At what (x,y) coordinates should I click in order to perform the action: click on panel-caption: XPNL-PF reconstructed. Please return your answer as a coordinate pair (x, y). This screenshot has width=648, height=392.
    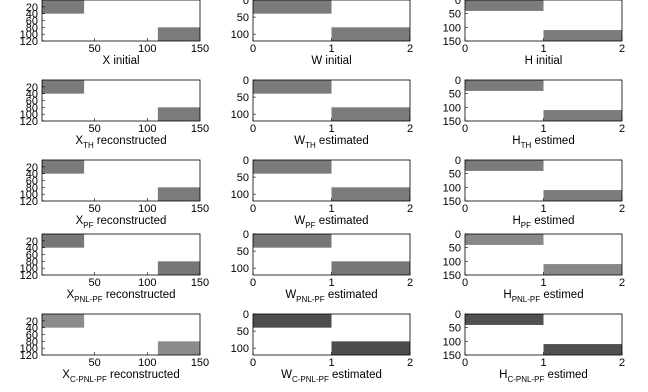
    Looking at the image, I should click on (121, 296).